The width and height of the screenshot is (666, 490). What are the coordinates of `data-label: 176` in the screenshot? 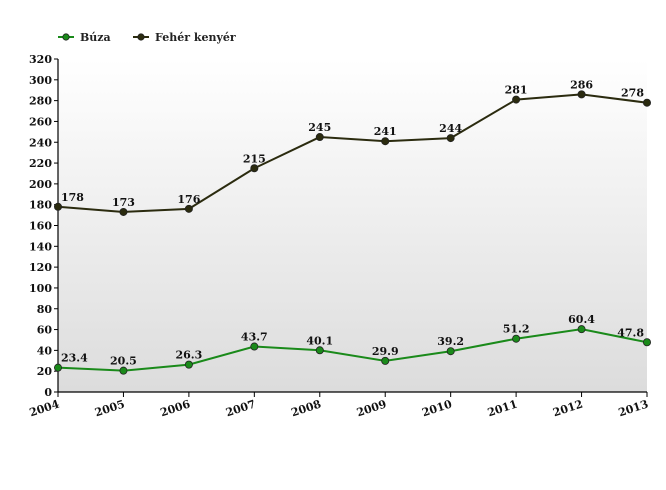 It's located at (188, 199).